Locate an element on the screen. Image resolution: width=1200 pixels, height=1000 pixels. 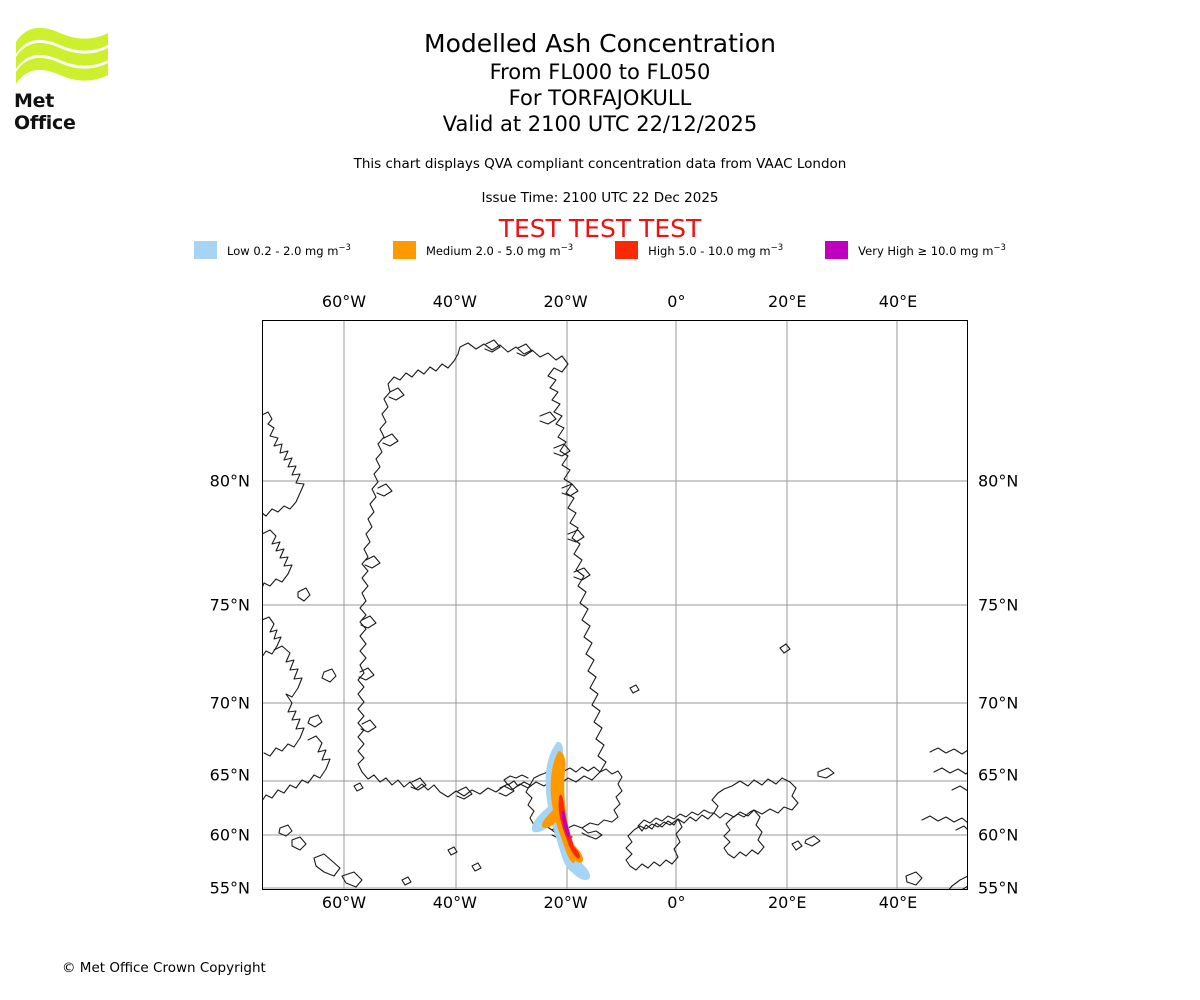
met-office-logo: Met Office is located at coordinates (62, 80).